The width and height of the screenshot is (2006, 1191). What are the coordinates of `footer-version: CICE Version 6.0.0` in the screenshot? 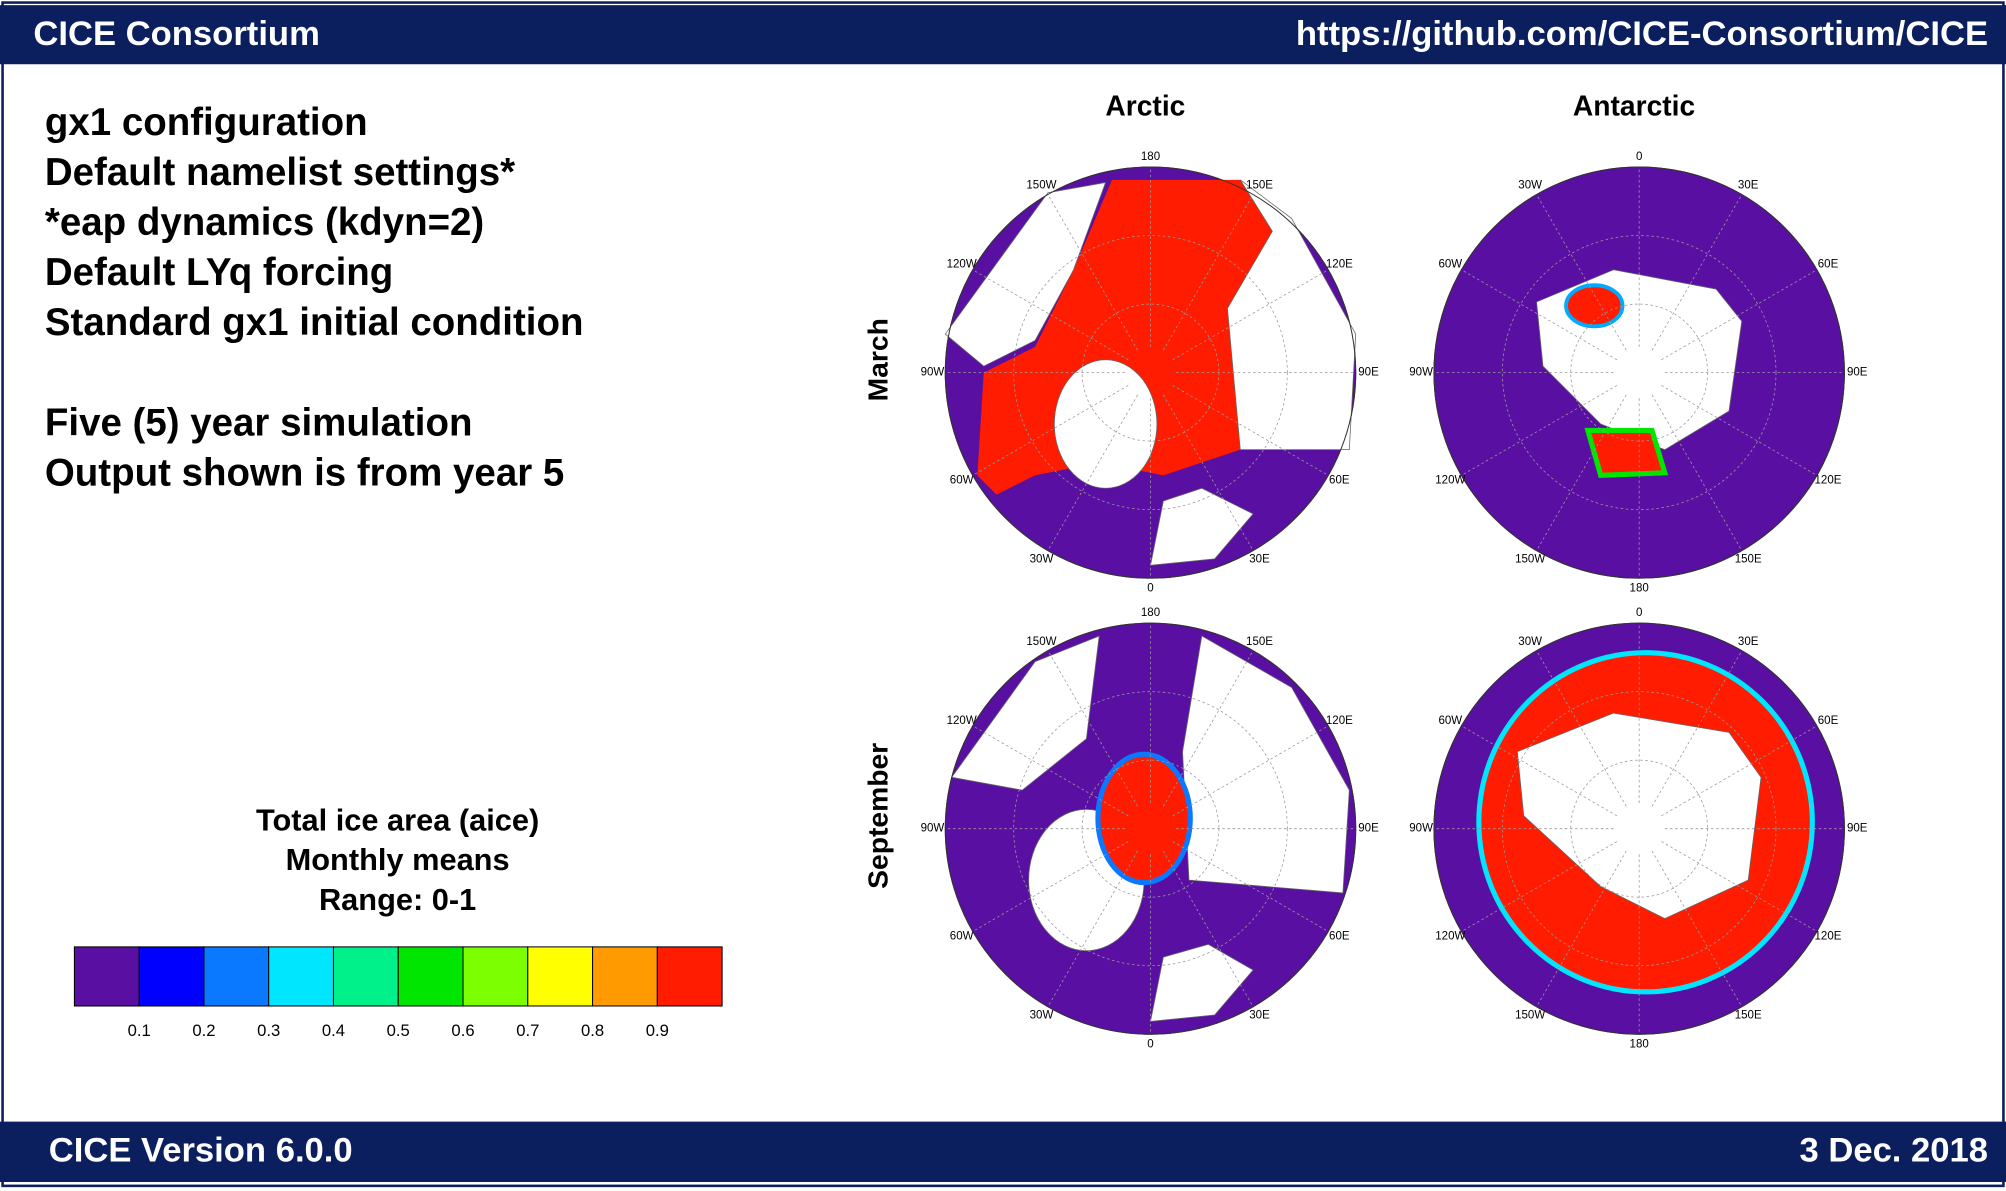 It's located at (201, 1151).